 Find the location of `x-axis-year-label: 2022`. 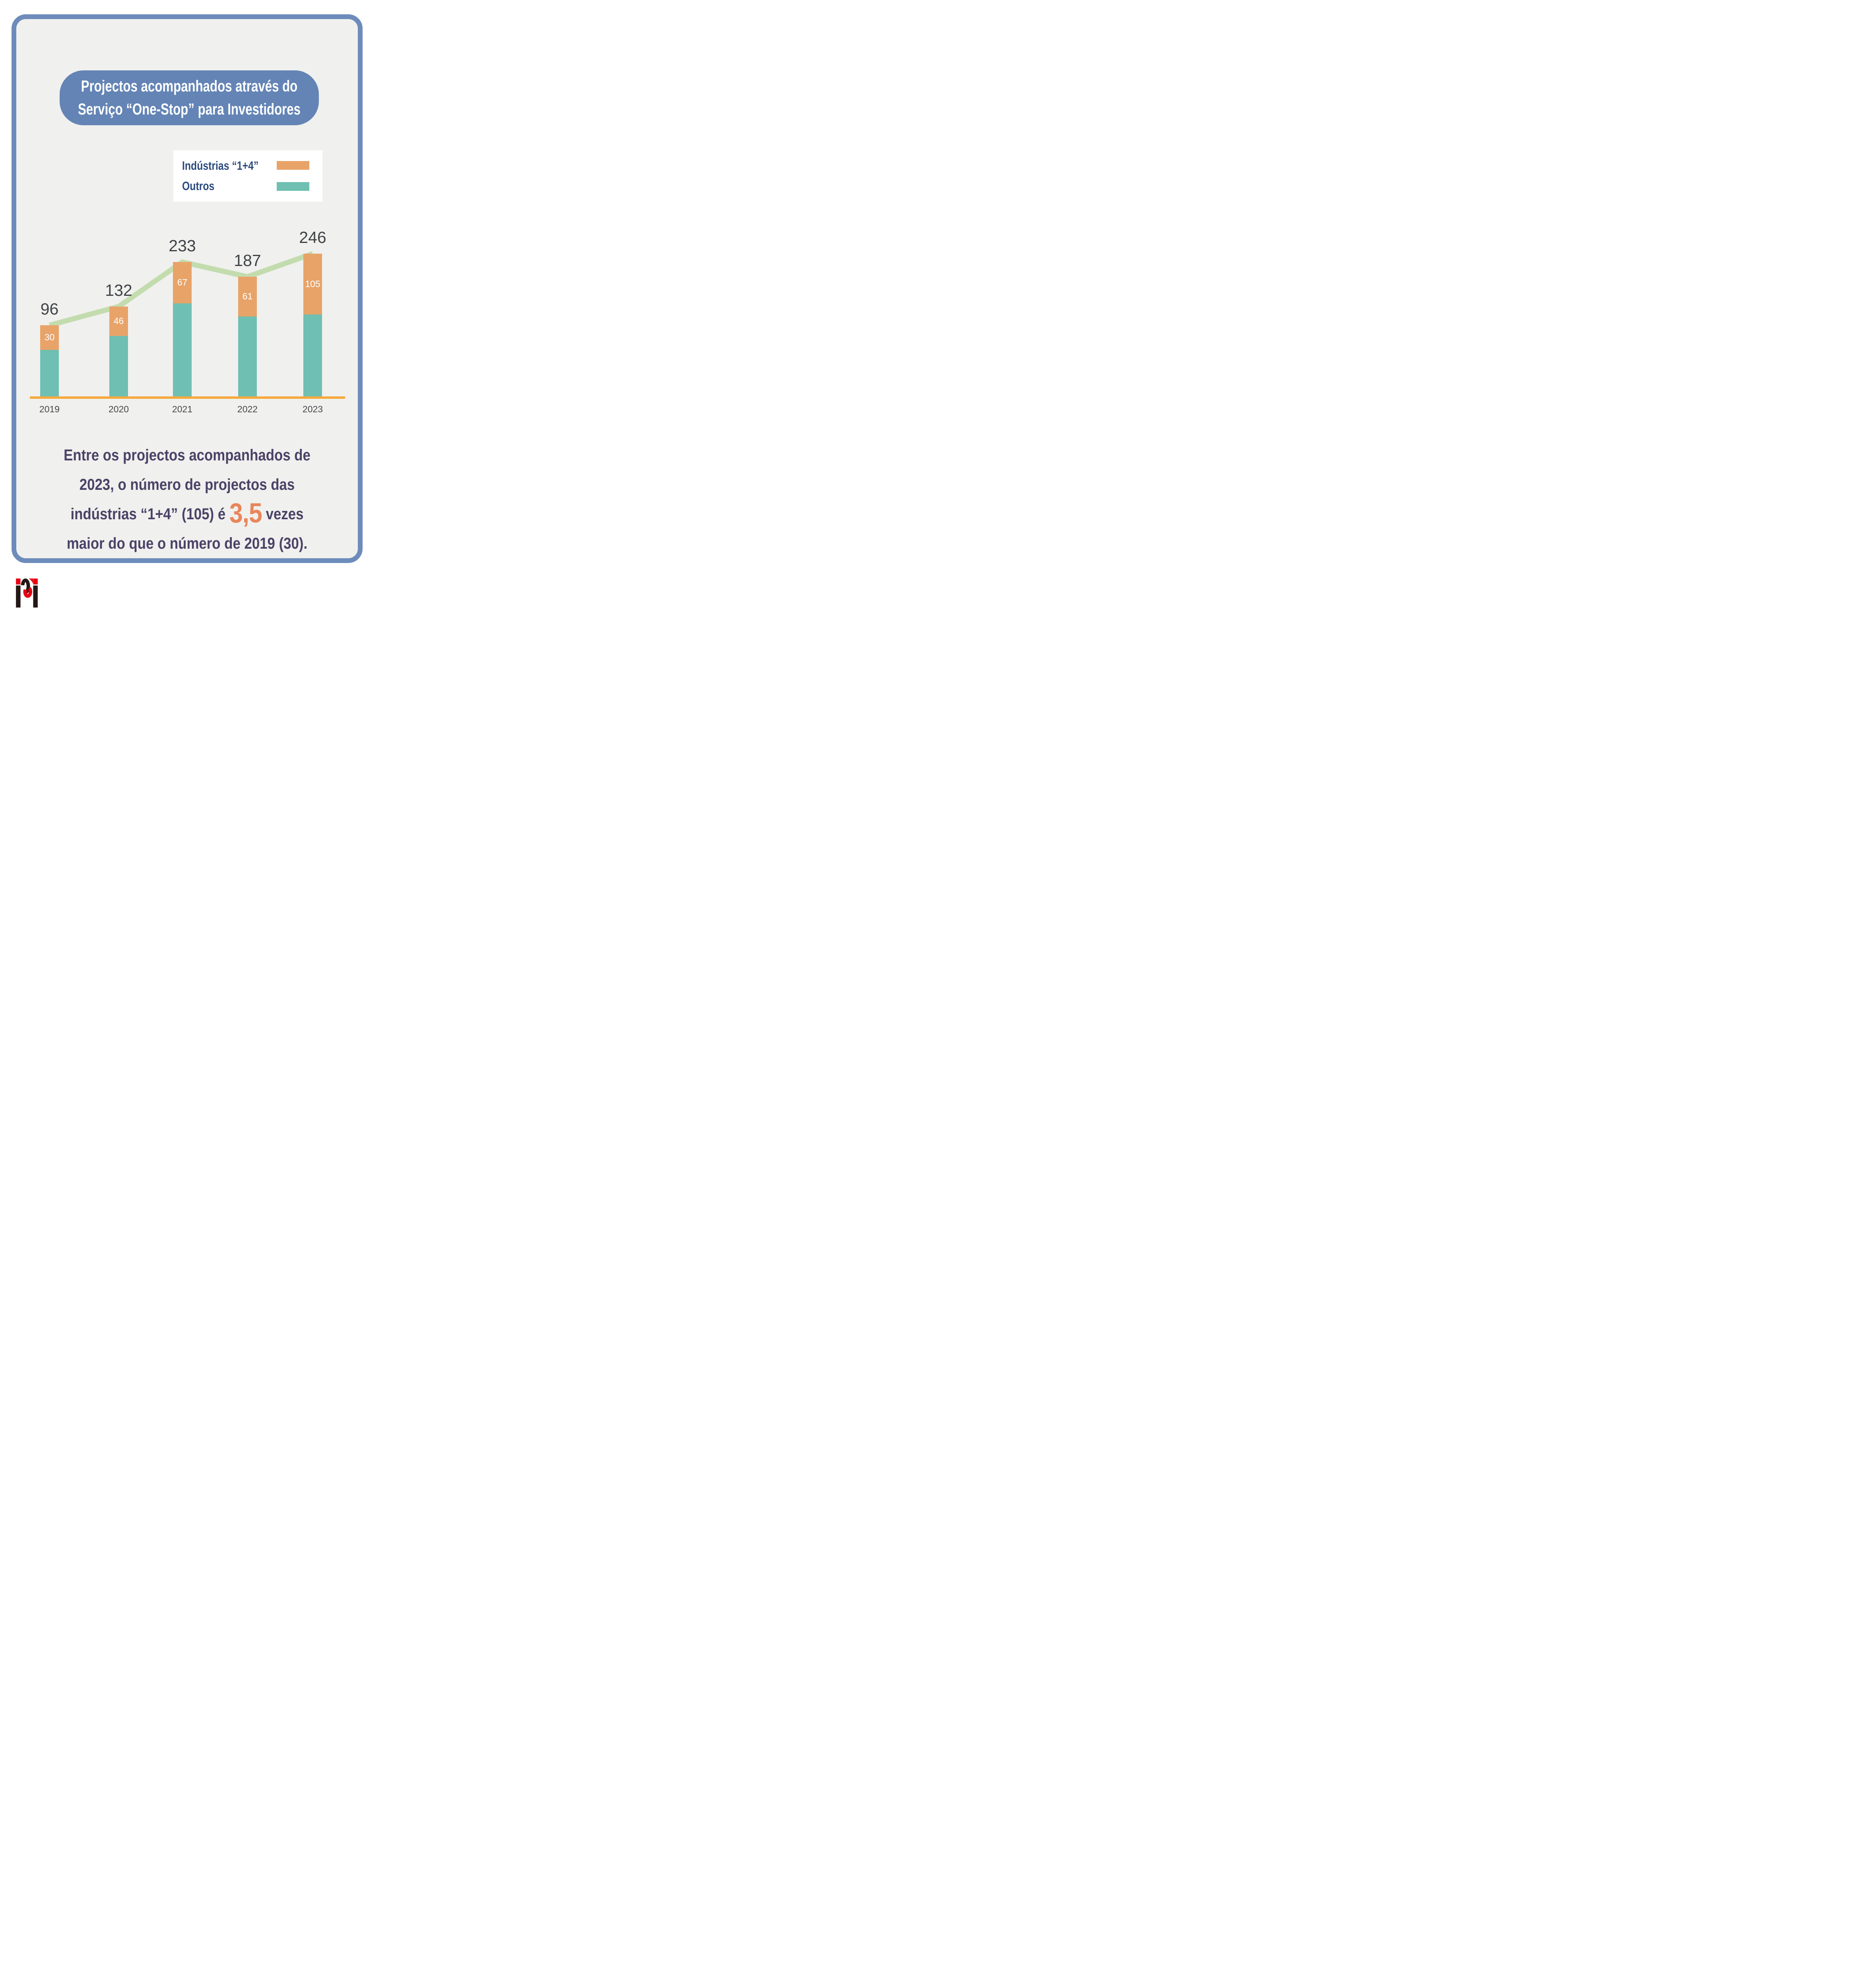

x-axis-year-label: 2022 is located at coordinates (247, 409).